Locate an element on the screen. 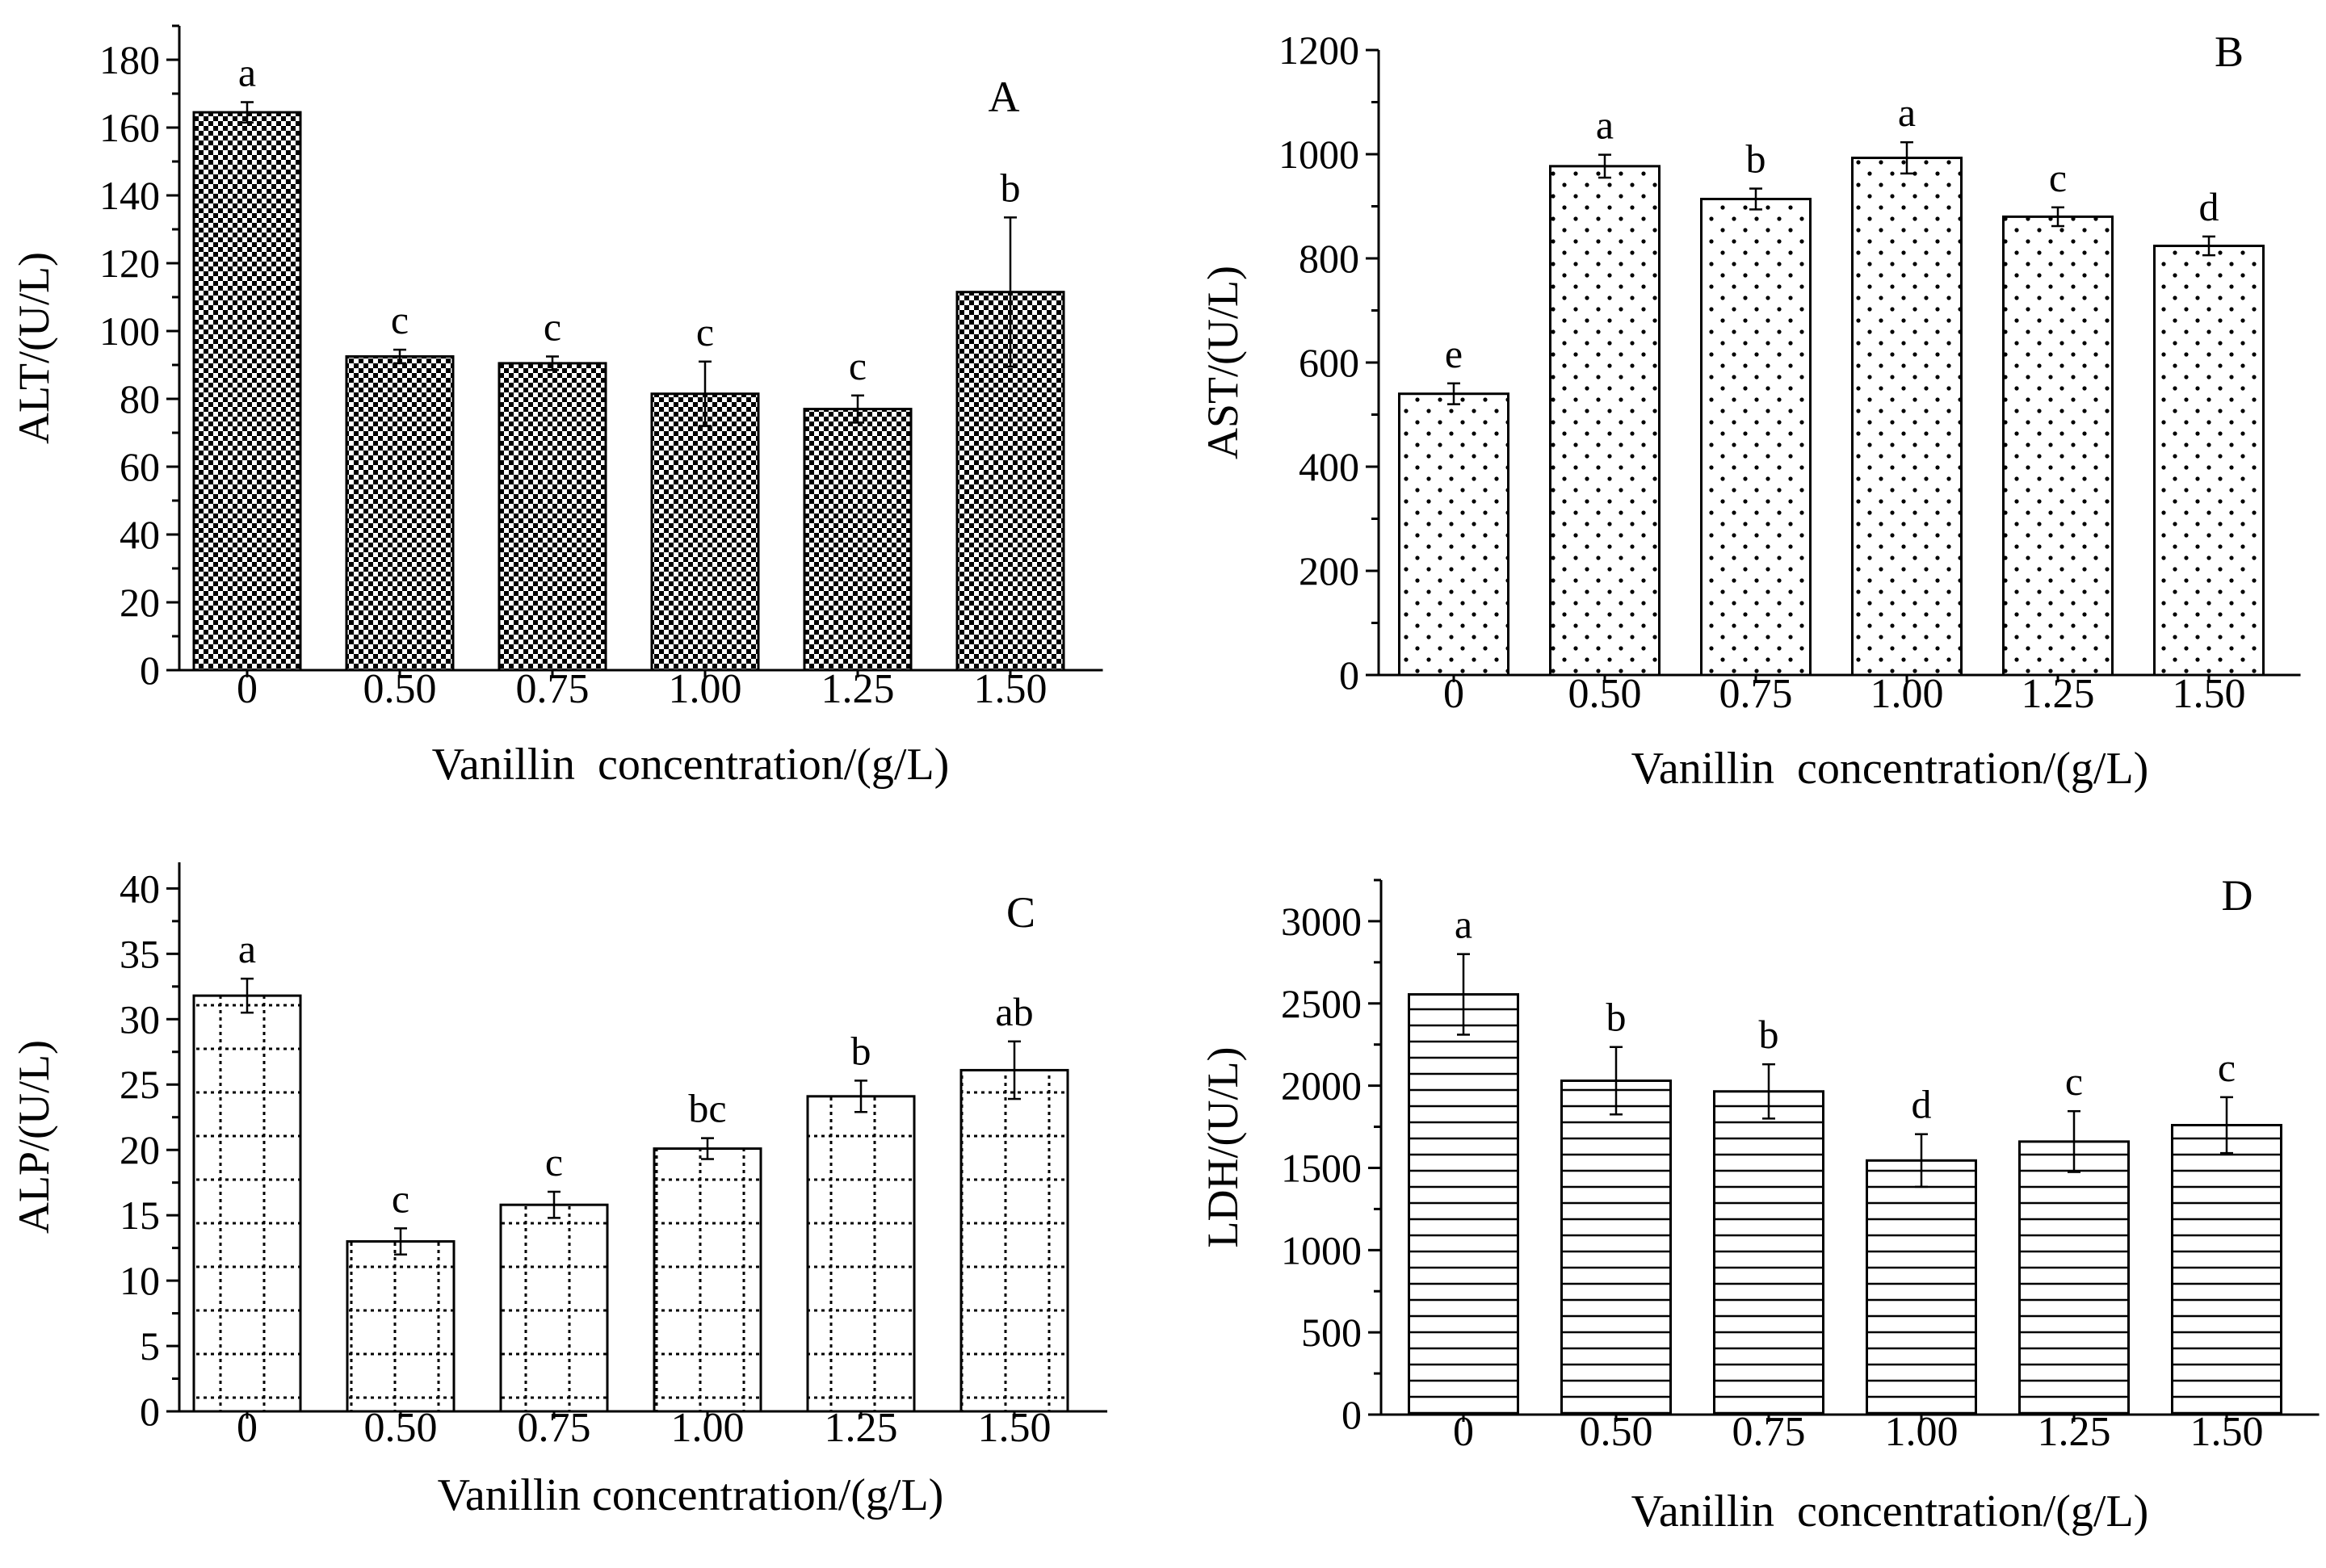  y-tick-label: 800 is located at coordinates (1329, 258).